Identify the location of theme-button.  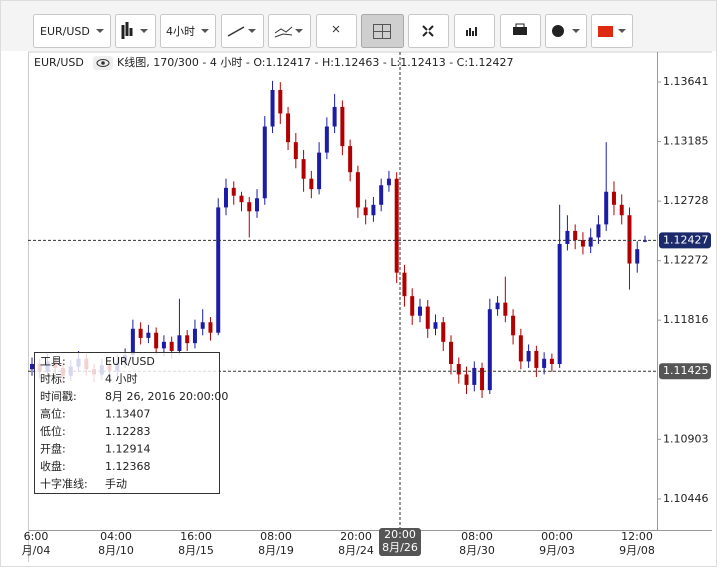
(566, 31).